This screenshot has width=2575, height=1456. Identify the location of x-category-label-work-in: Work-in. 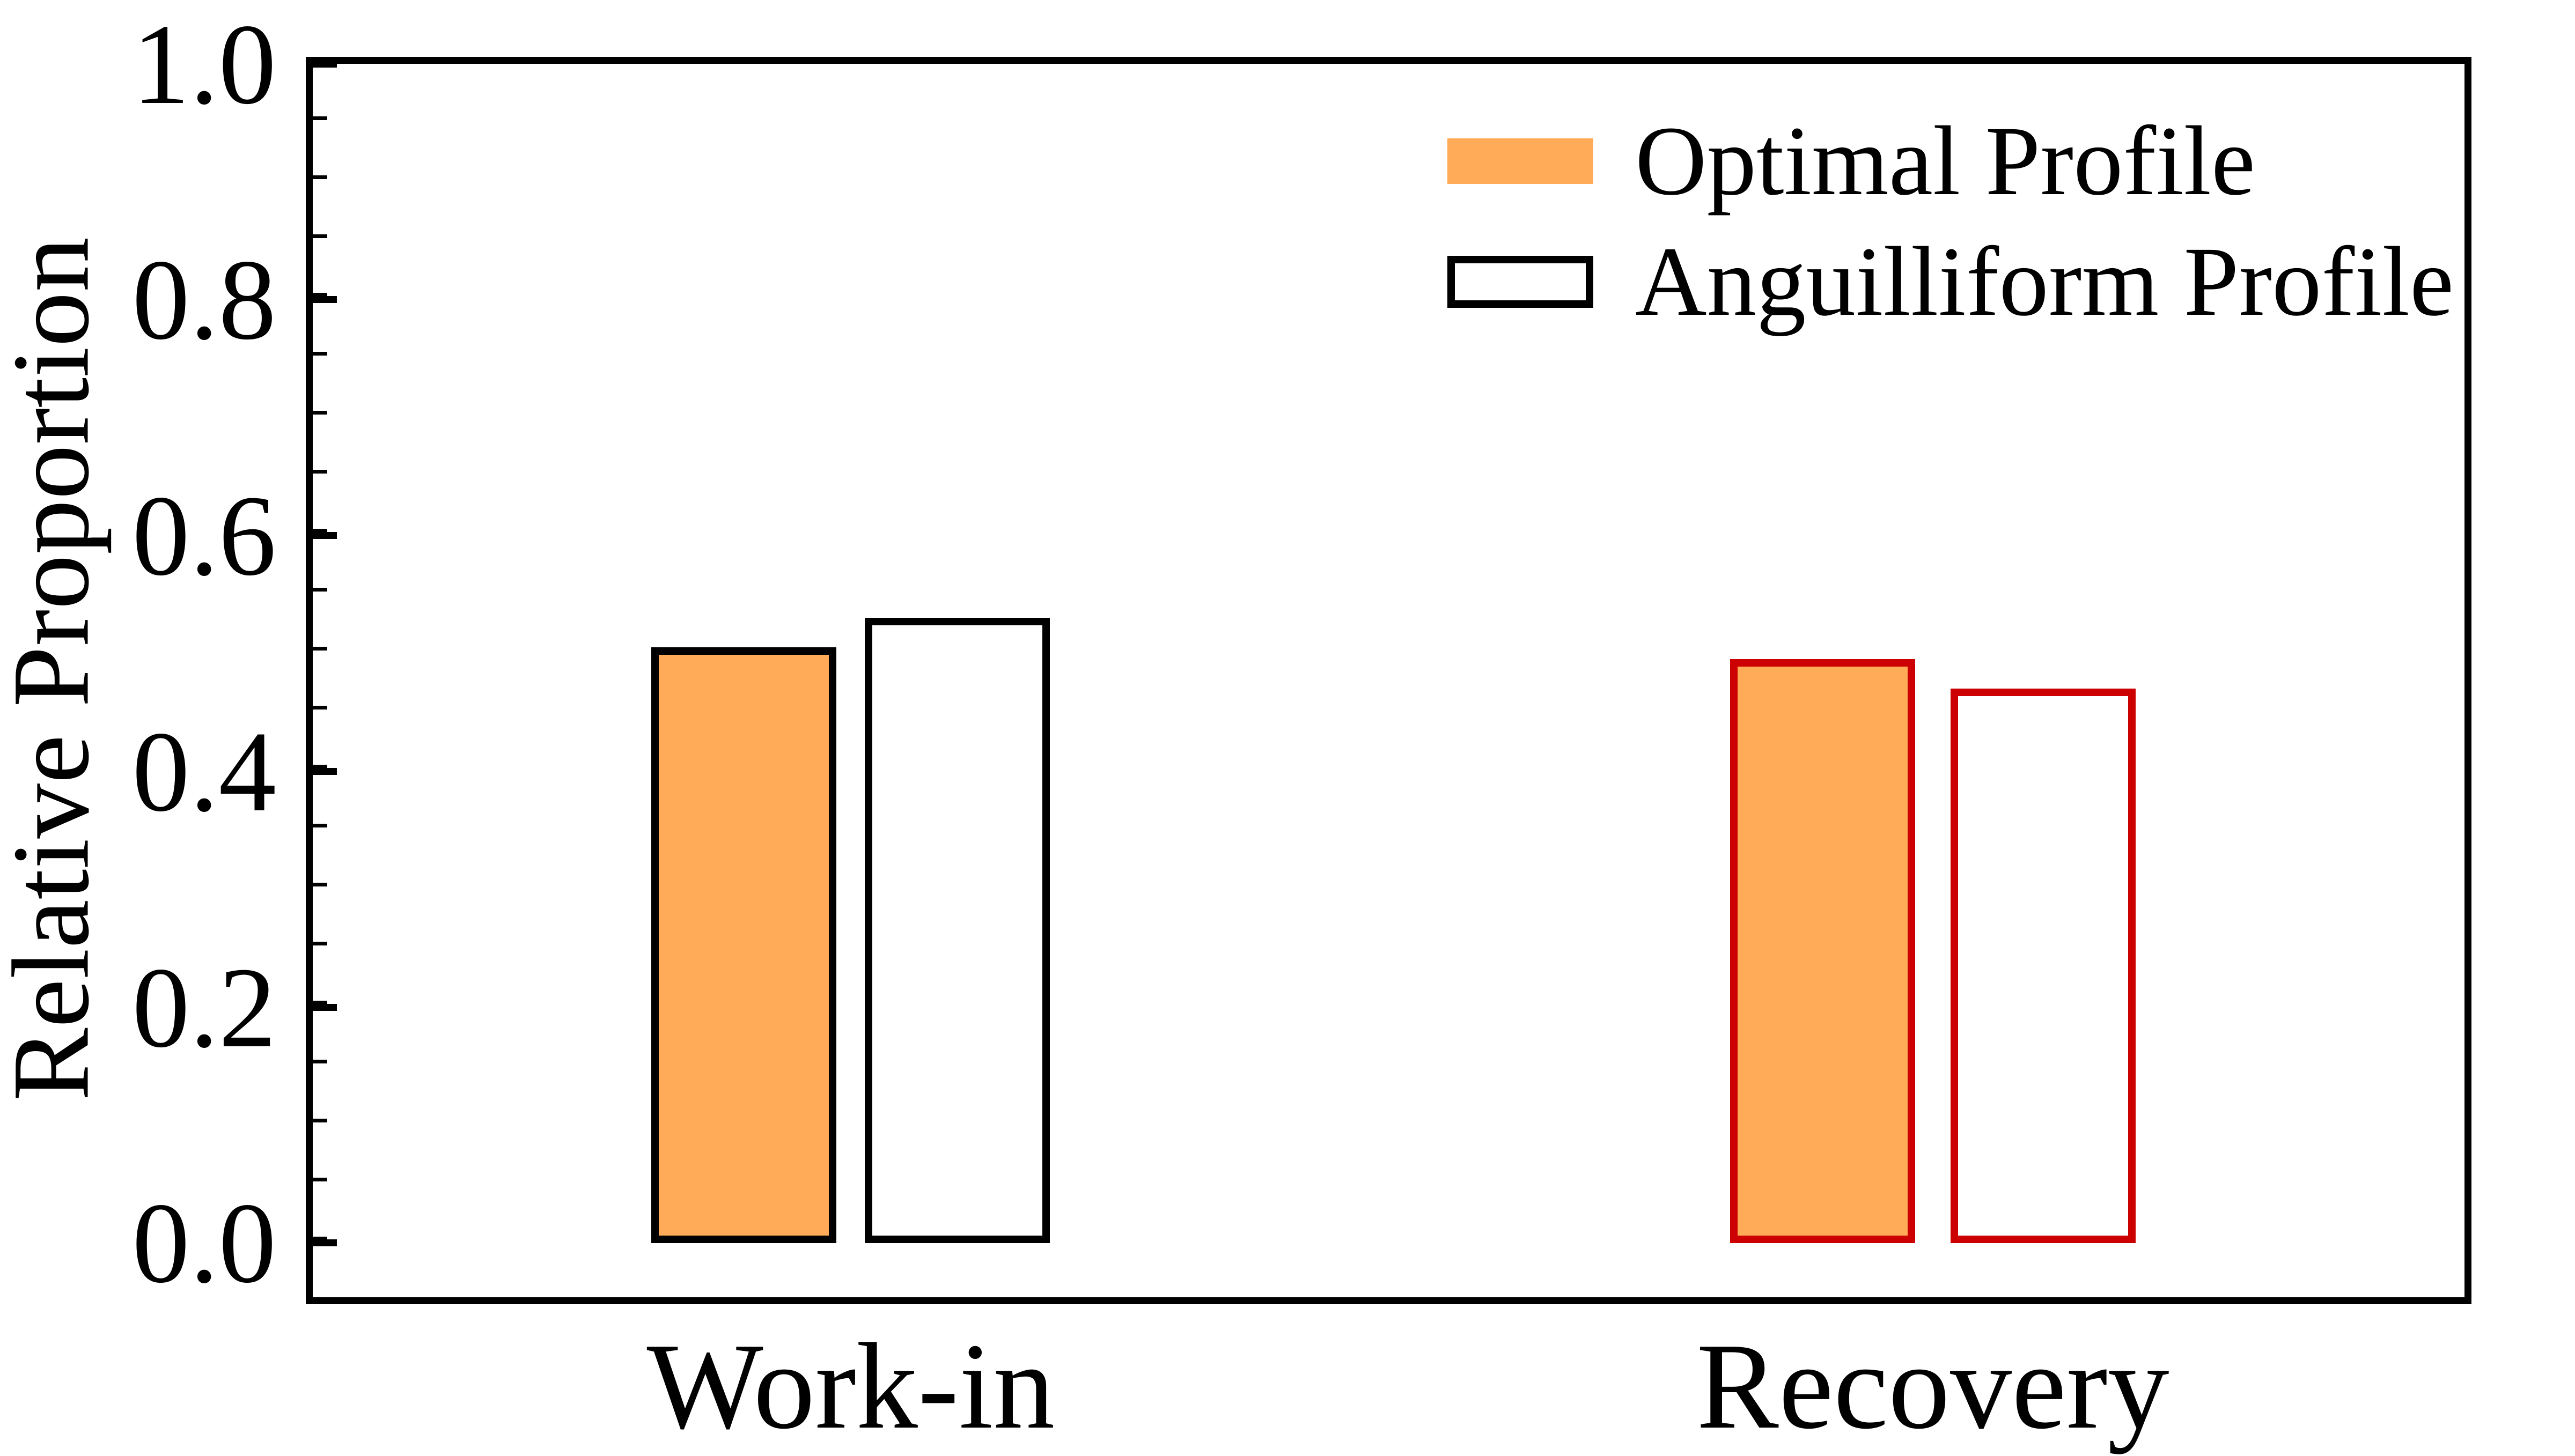
(851, 1386).